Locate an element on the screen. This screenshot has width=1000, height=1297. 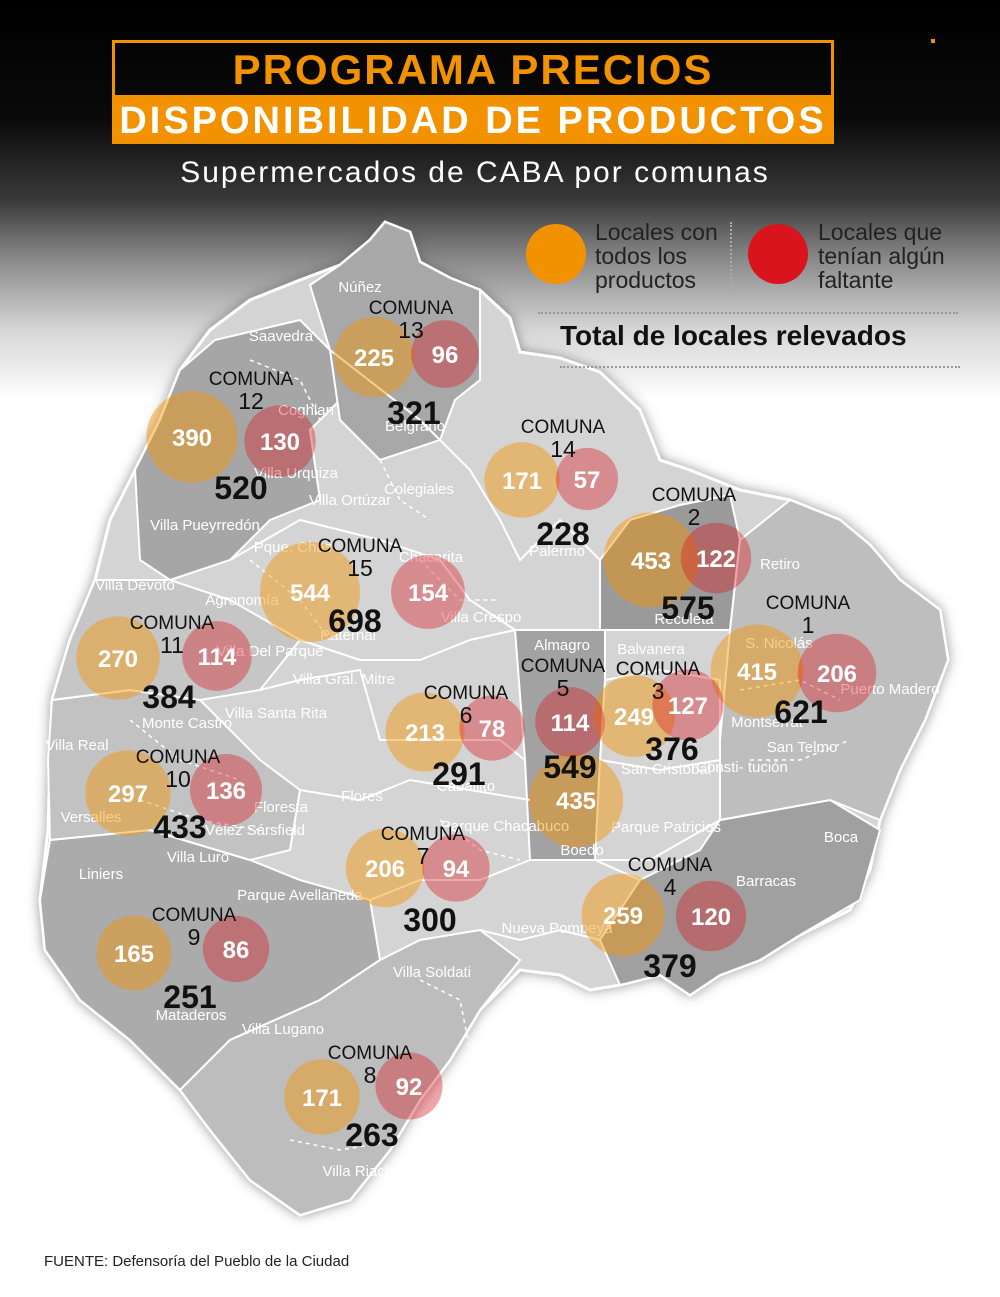
hood-label-san-telmo: San Telmo is located at coordinates (802, 747).